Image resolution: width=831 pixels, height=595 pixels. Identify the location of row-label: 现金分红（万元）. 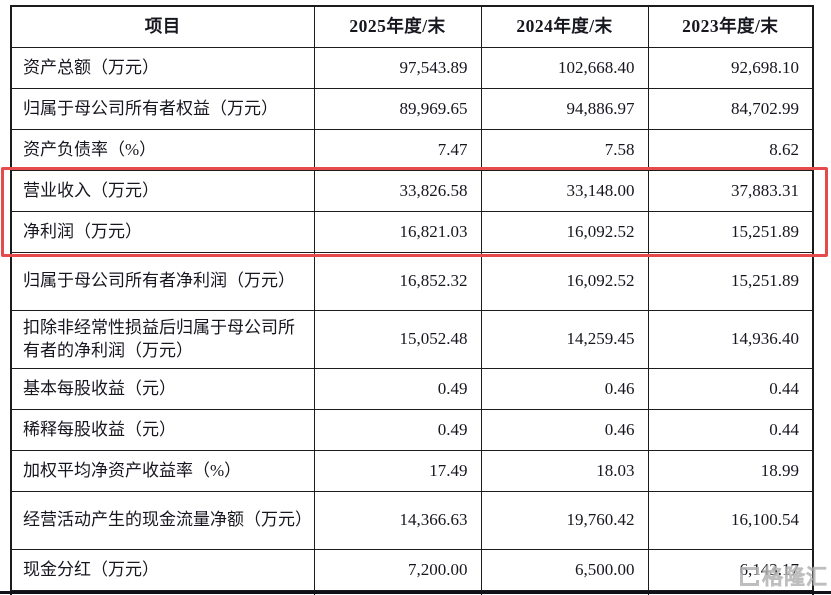
(162, 570).